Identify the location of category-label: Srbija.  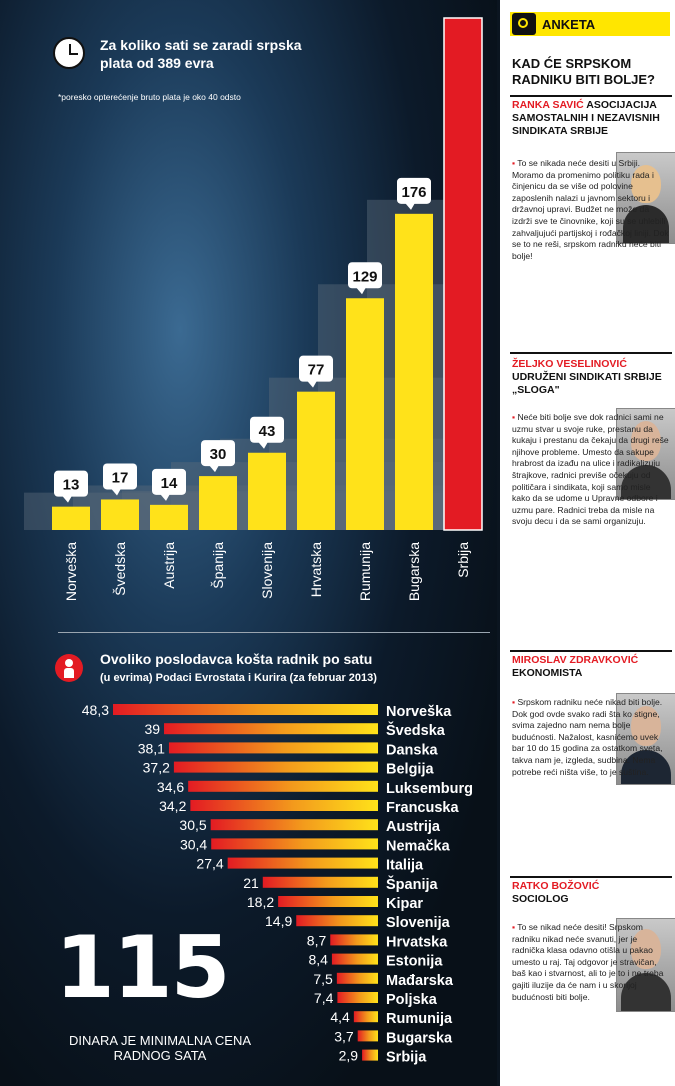
(463, 560).